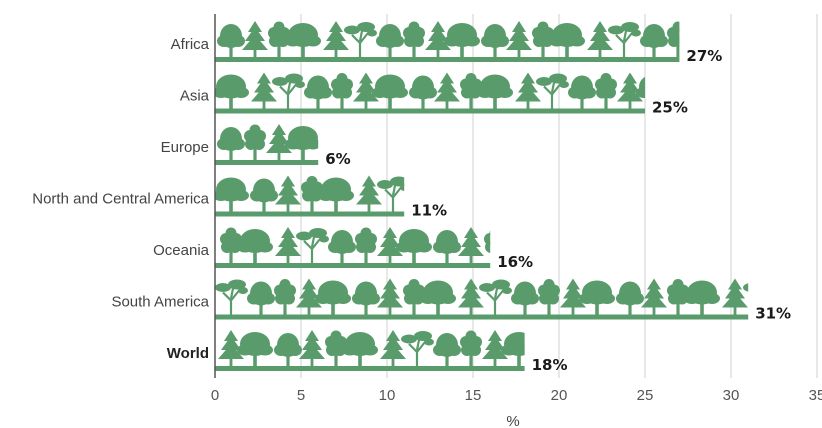 This screenshot has height=428, width=822. Describe the element at coordinates (550, 365) in the screenshot. I see `value-label: 18%` at that location.